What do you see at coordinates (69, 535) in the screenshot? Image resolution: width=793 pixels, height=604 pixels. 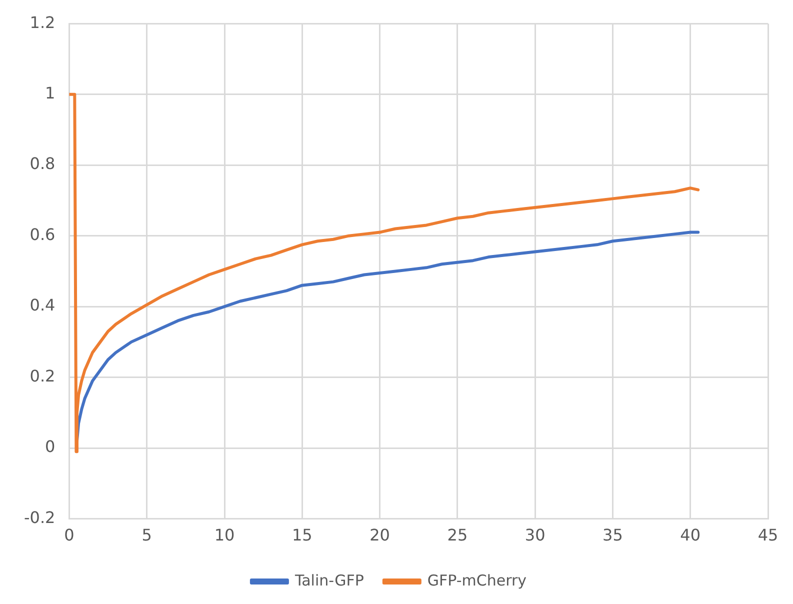 I see `x-tick-label: 0` at bounding box center [69, 535].